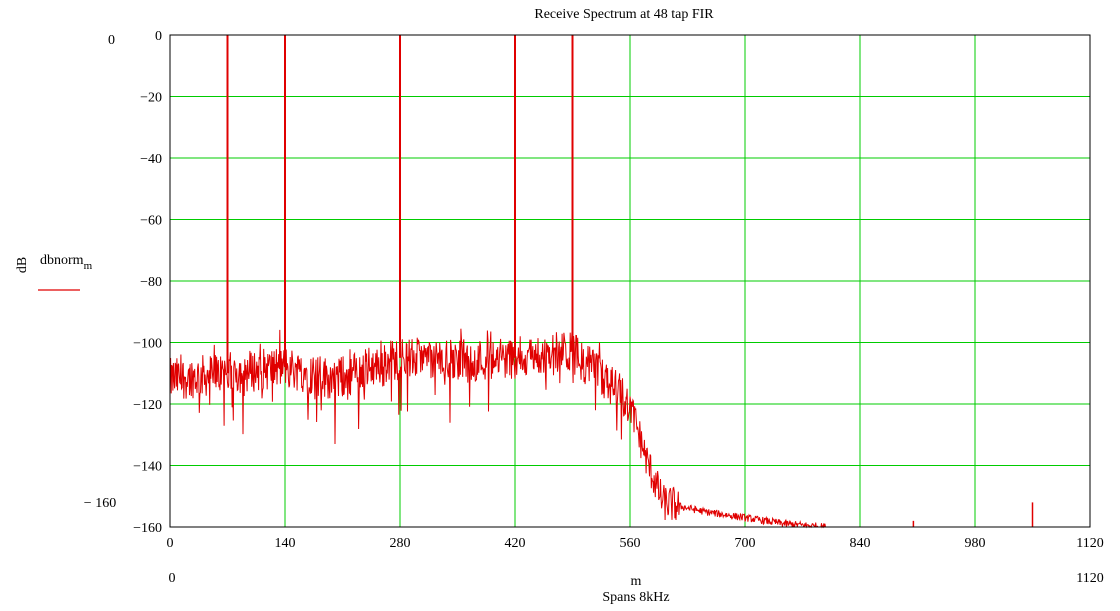 This screenshot has height=611, width=1120. Describe the element at coordinates (172, 578) in the screenshot. I see `x-range-left-label: 0` at that location.